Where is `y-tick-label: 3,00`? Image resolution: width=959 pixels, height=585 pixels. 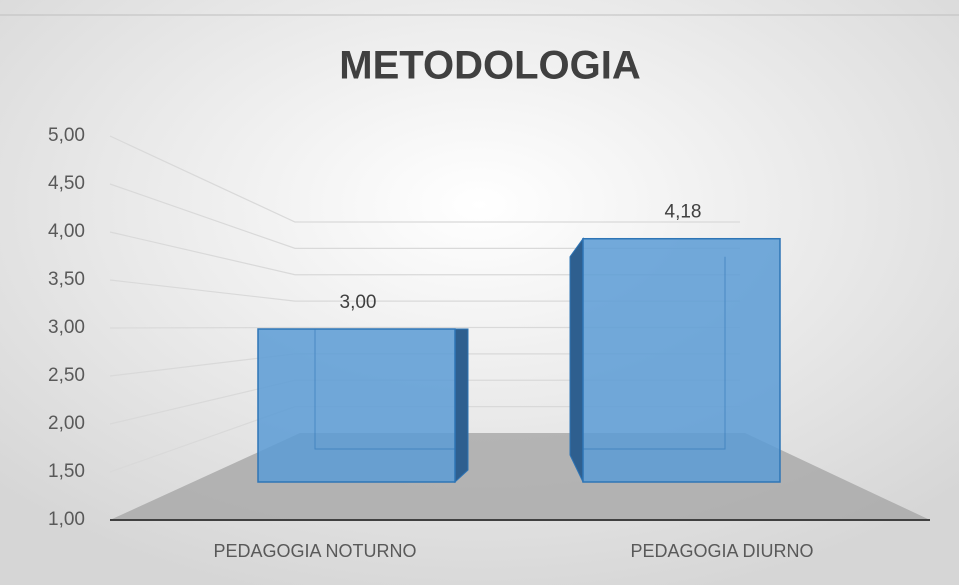
y-tick-label: 3,00 is located at coordinates (66, 327).